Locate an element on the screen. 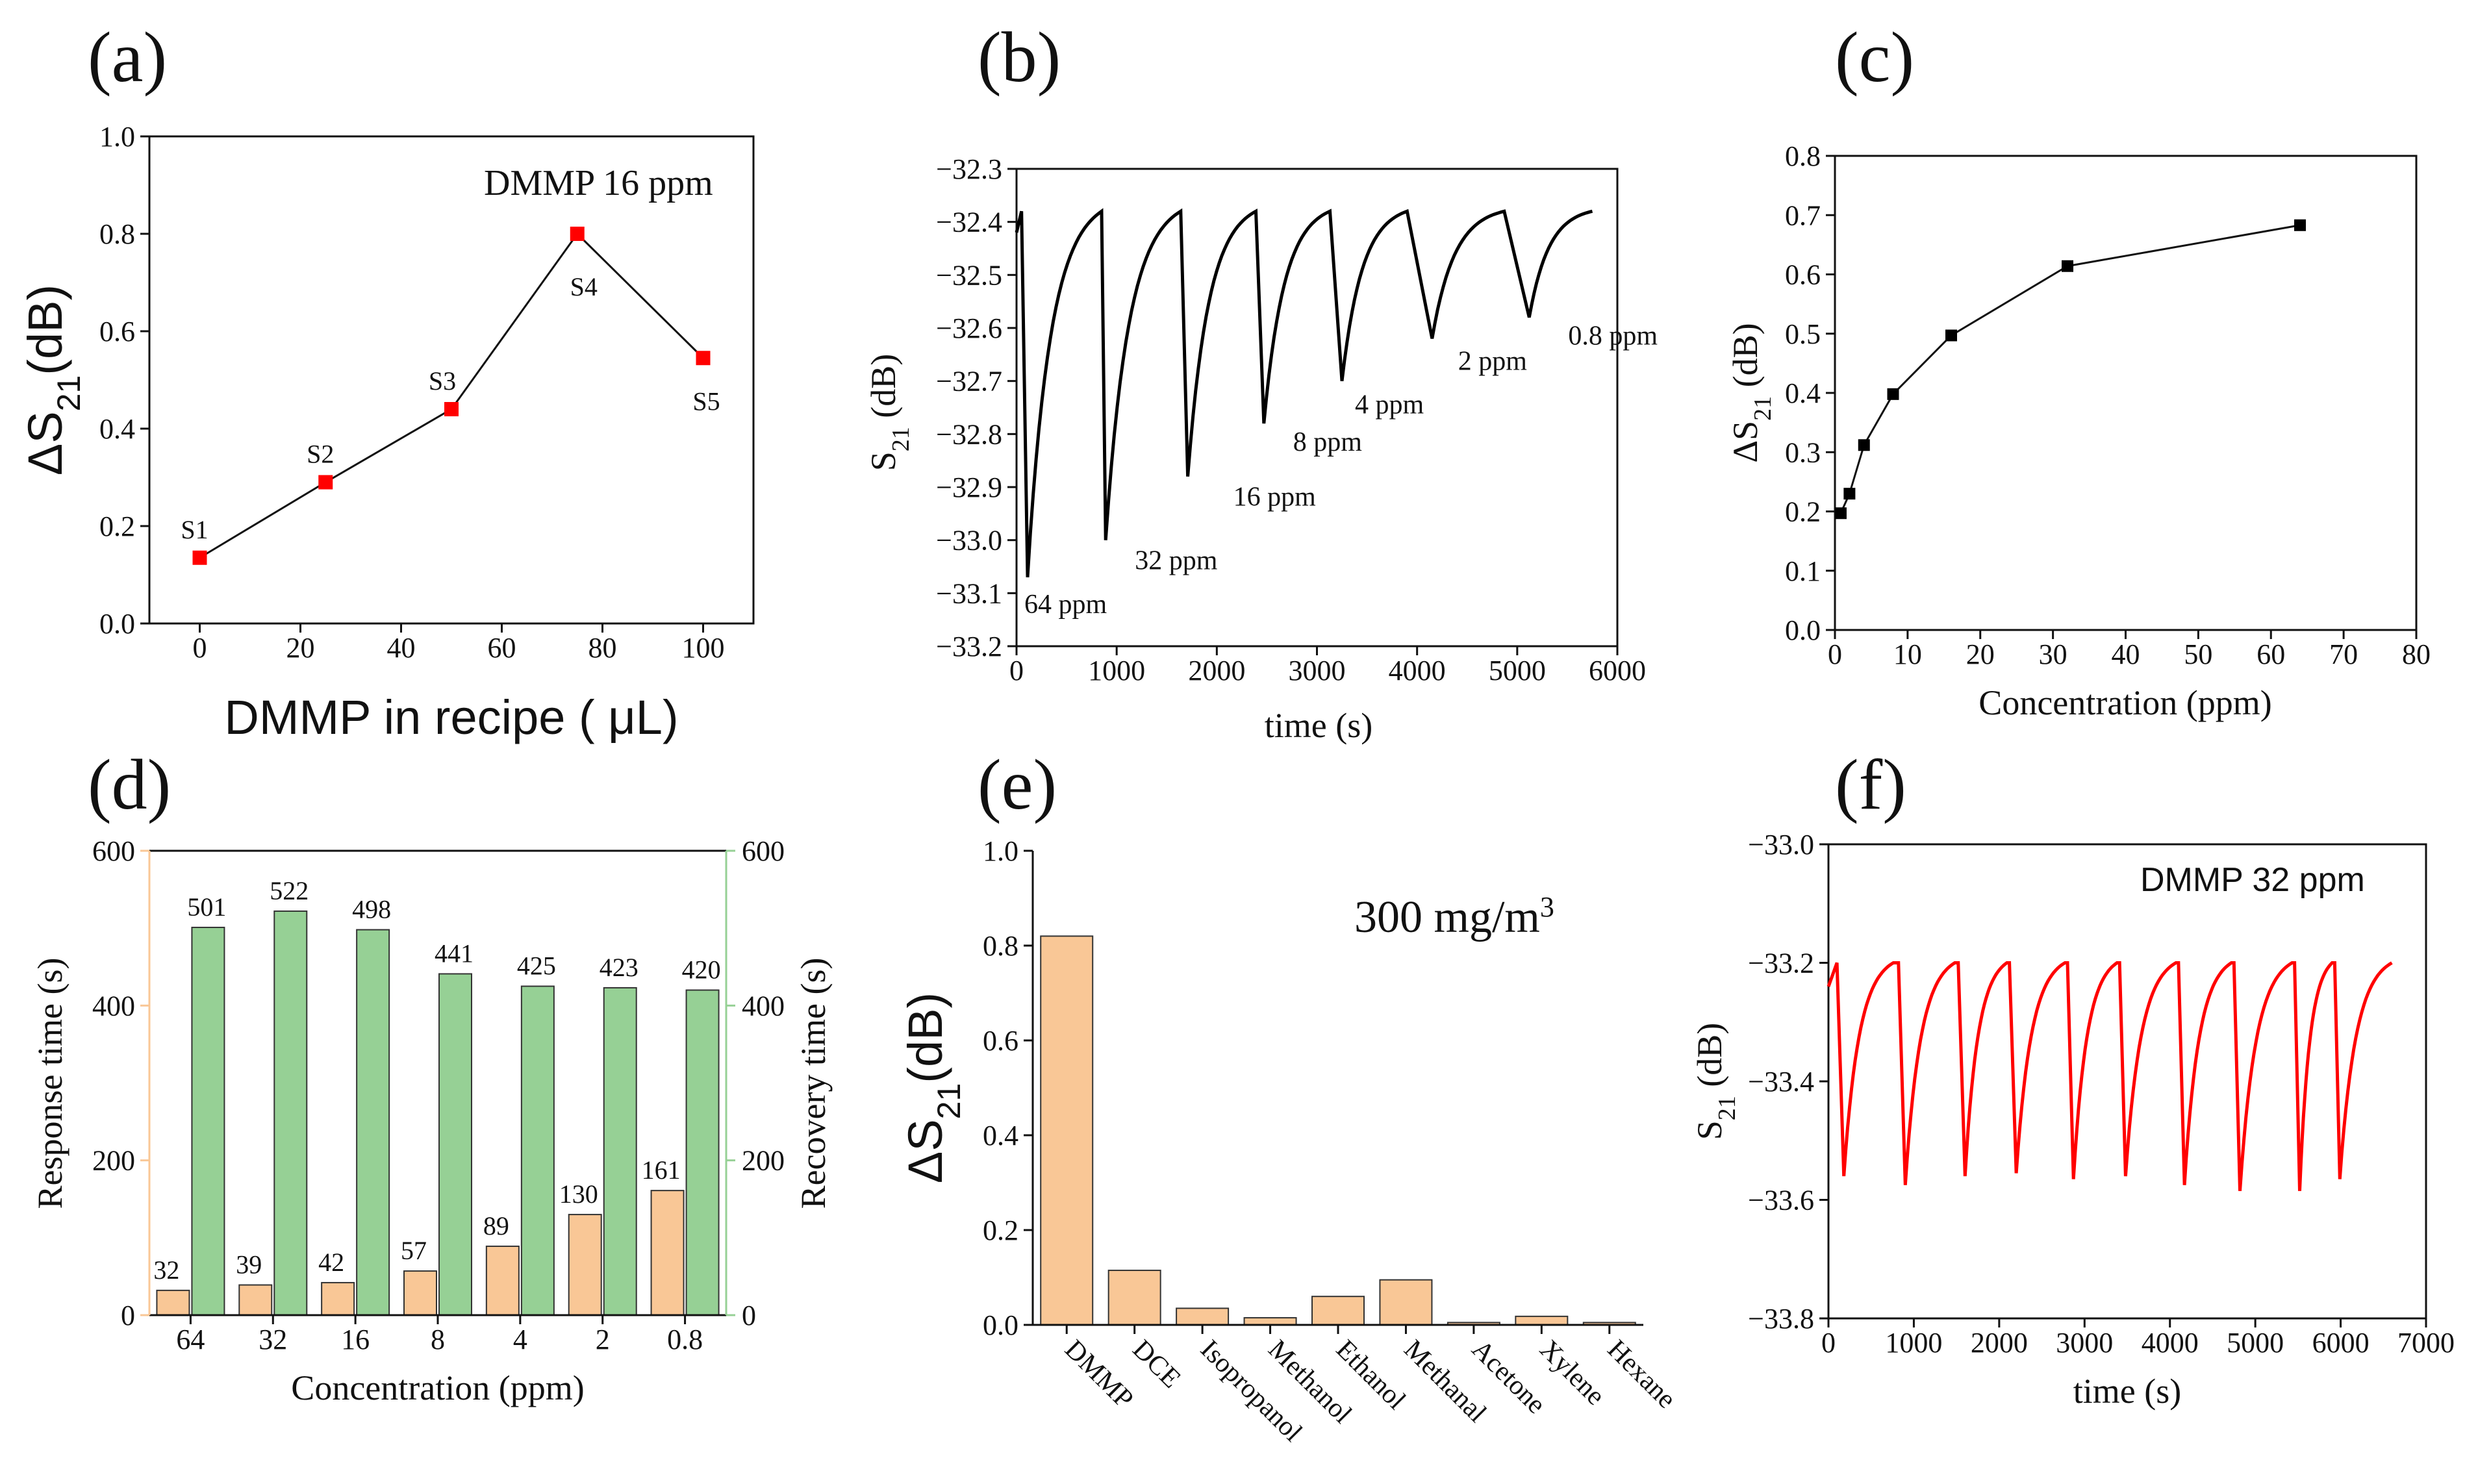  panel-c-y-axis-title: ΔS21 (dB) is located at coordinates (1751, 393).